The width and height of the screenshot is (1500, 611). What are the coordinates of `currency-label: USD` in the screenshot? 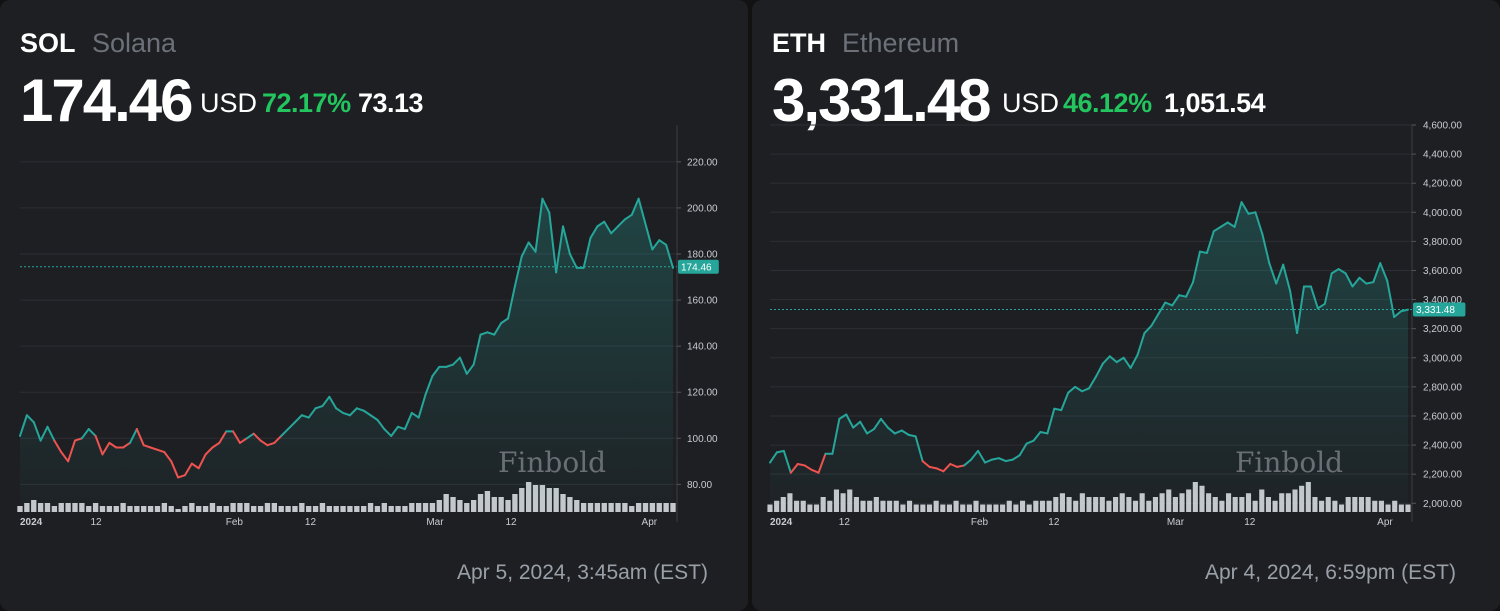 It's located at (1031, 103).